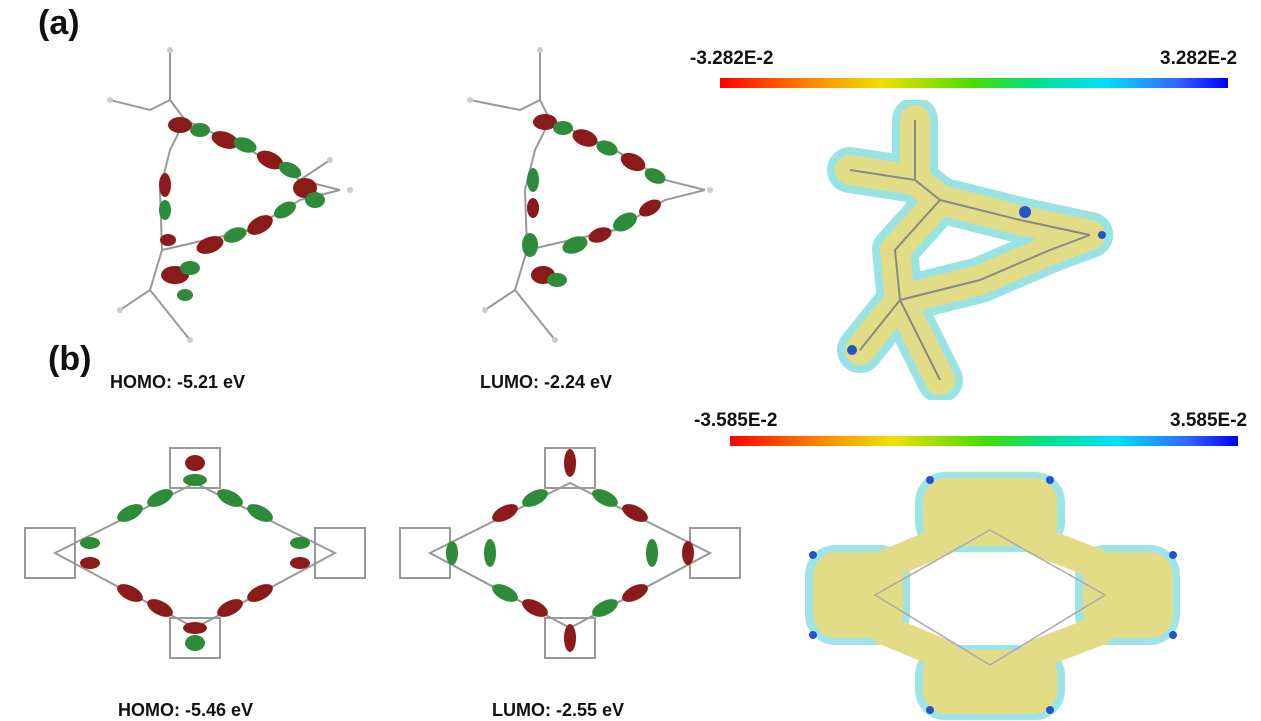 The image size is (1261, 721). Describe the element at coordinates (186, 710) in the screenshot. I see `homo-energy-label-b: HOMO: -5.46 eV` at that location.